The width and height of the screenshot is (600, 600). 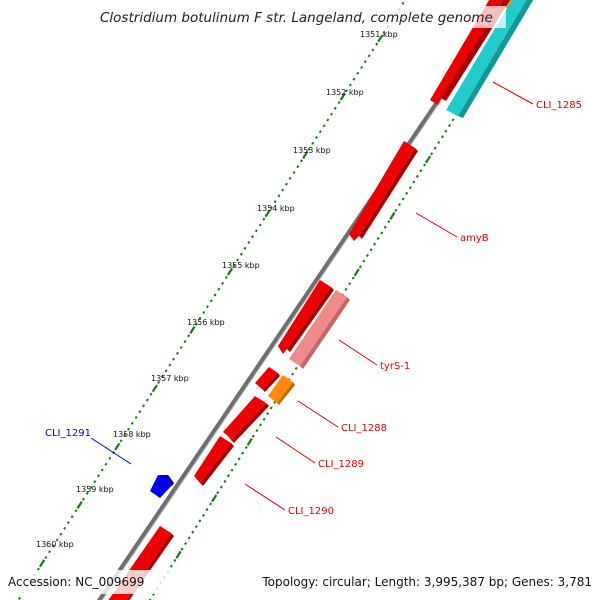 I want to click on gene-label-cli-1285: CLI_1285, so click(x=559, y=105).